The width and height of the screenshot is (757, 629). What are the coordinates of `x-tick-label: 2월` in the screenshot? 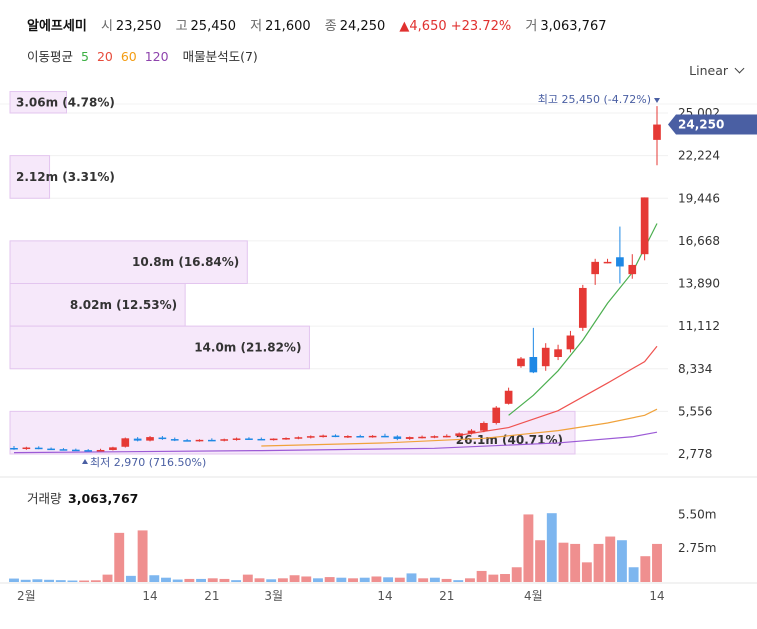 It's located at (26, 596).